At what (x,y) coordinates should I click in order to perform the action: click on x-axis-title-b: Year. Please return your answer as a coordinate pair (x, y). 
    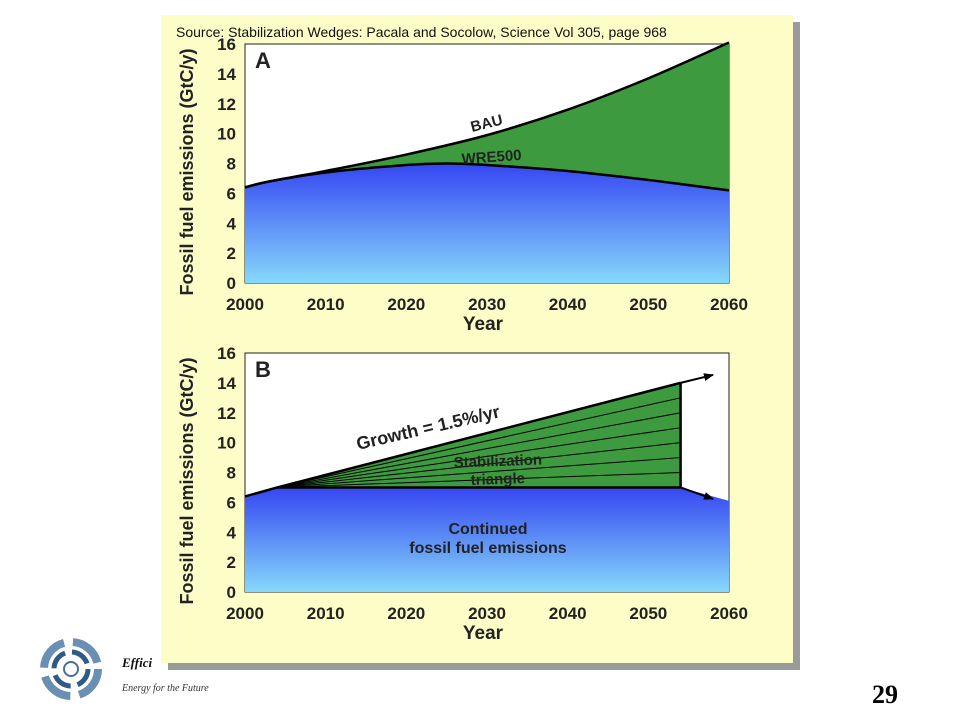
    Looking at the image, I should click on (483, 633).